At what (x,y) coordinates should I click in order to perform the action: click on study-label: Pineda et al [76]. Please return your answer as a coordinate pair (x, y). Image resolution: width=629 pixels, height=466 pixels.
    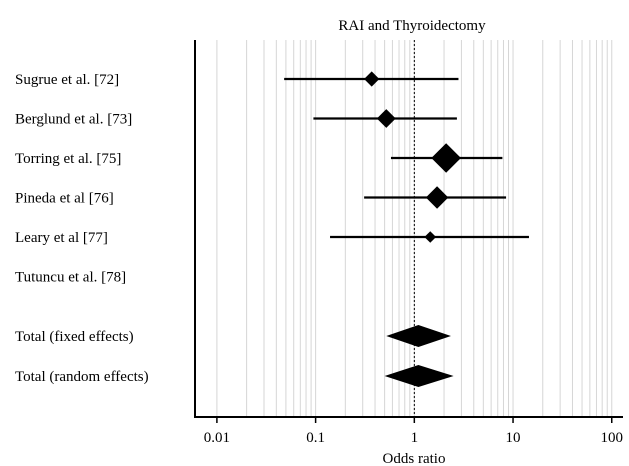
    Looking at the image, I should click on (64, 199).